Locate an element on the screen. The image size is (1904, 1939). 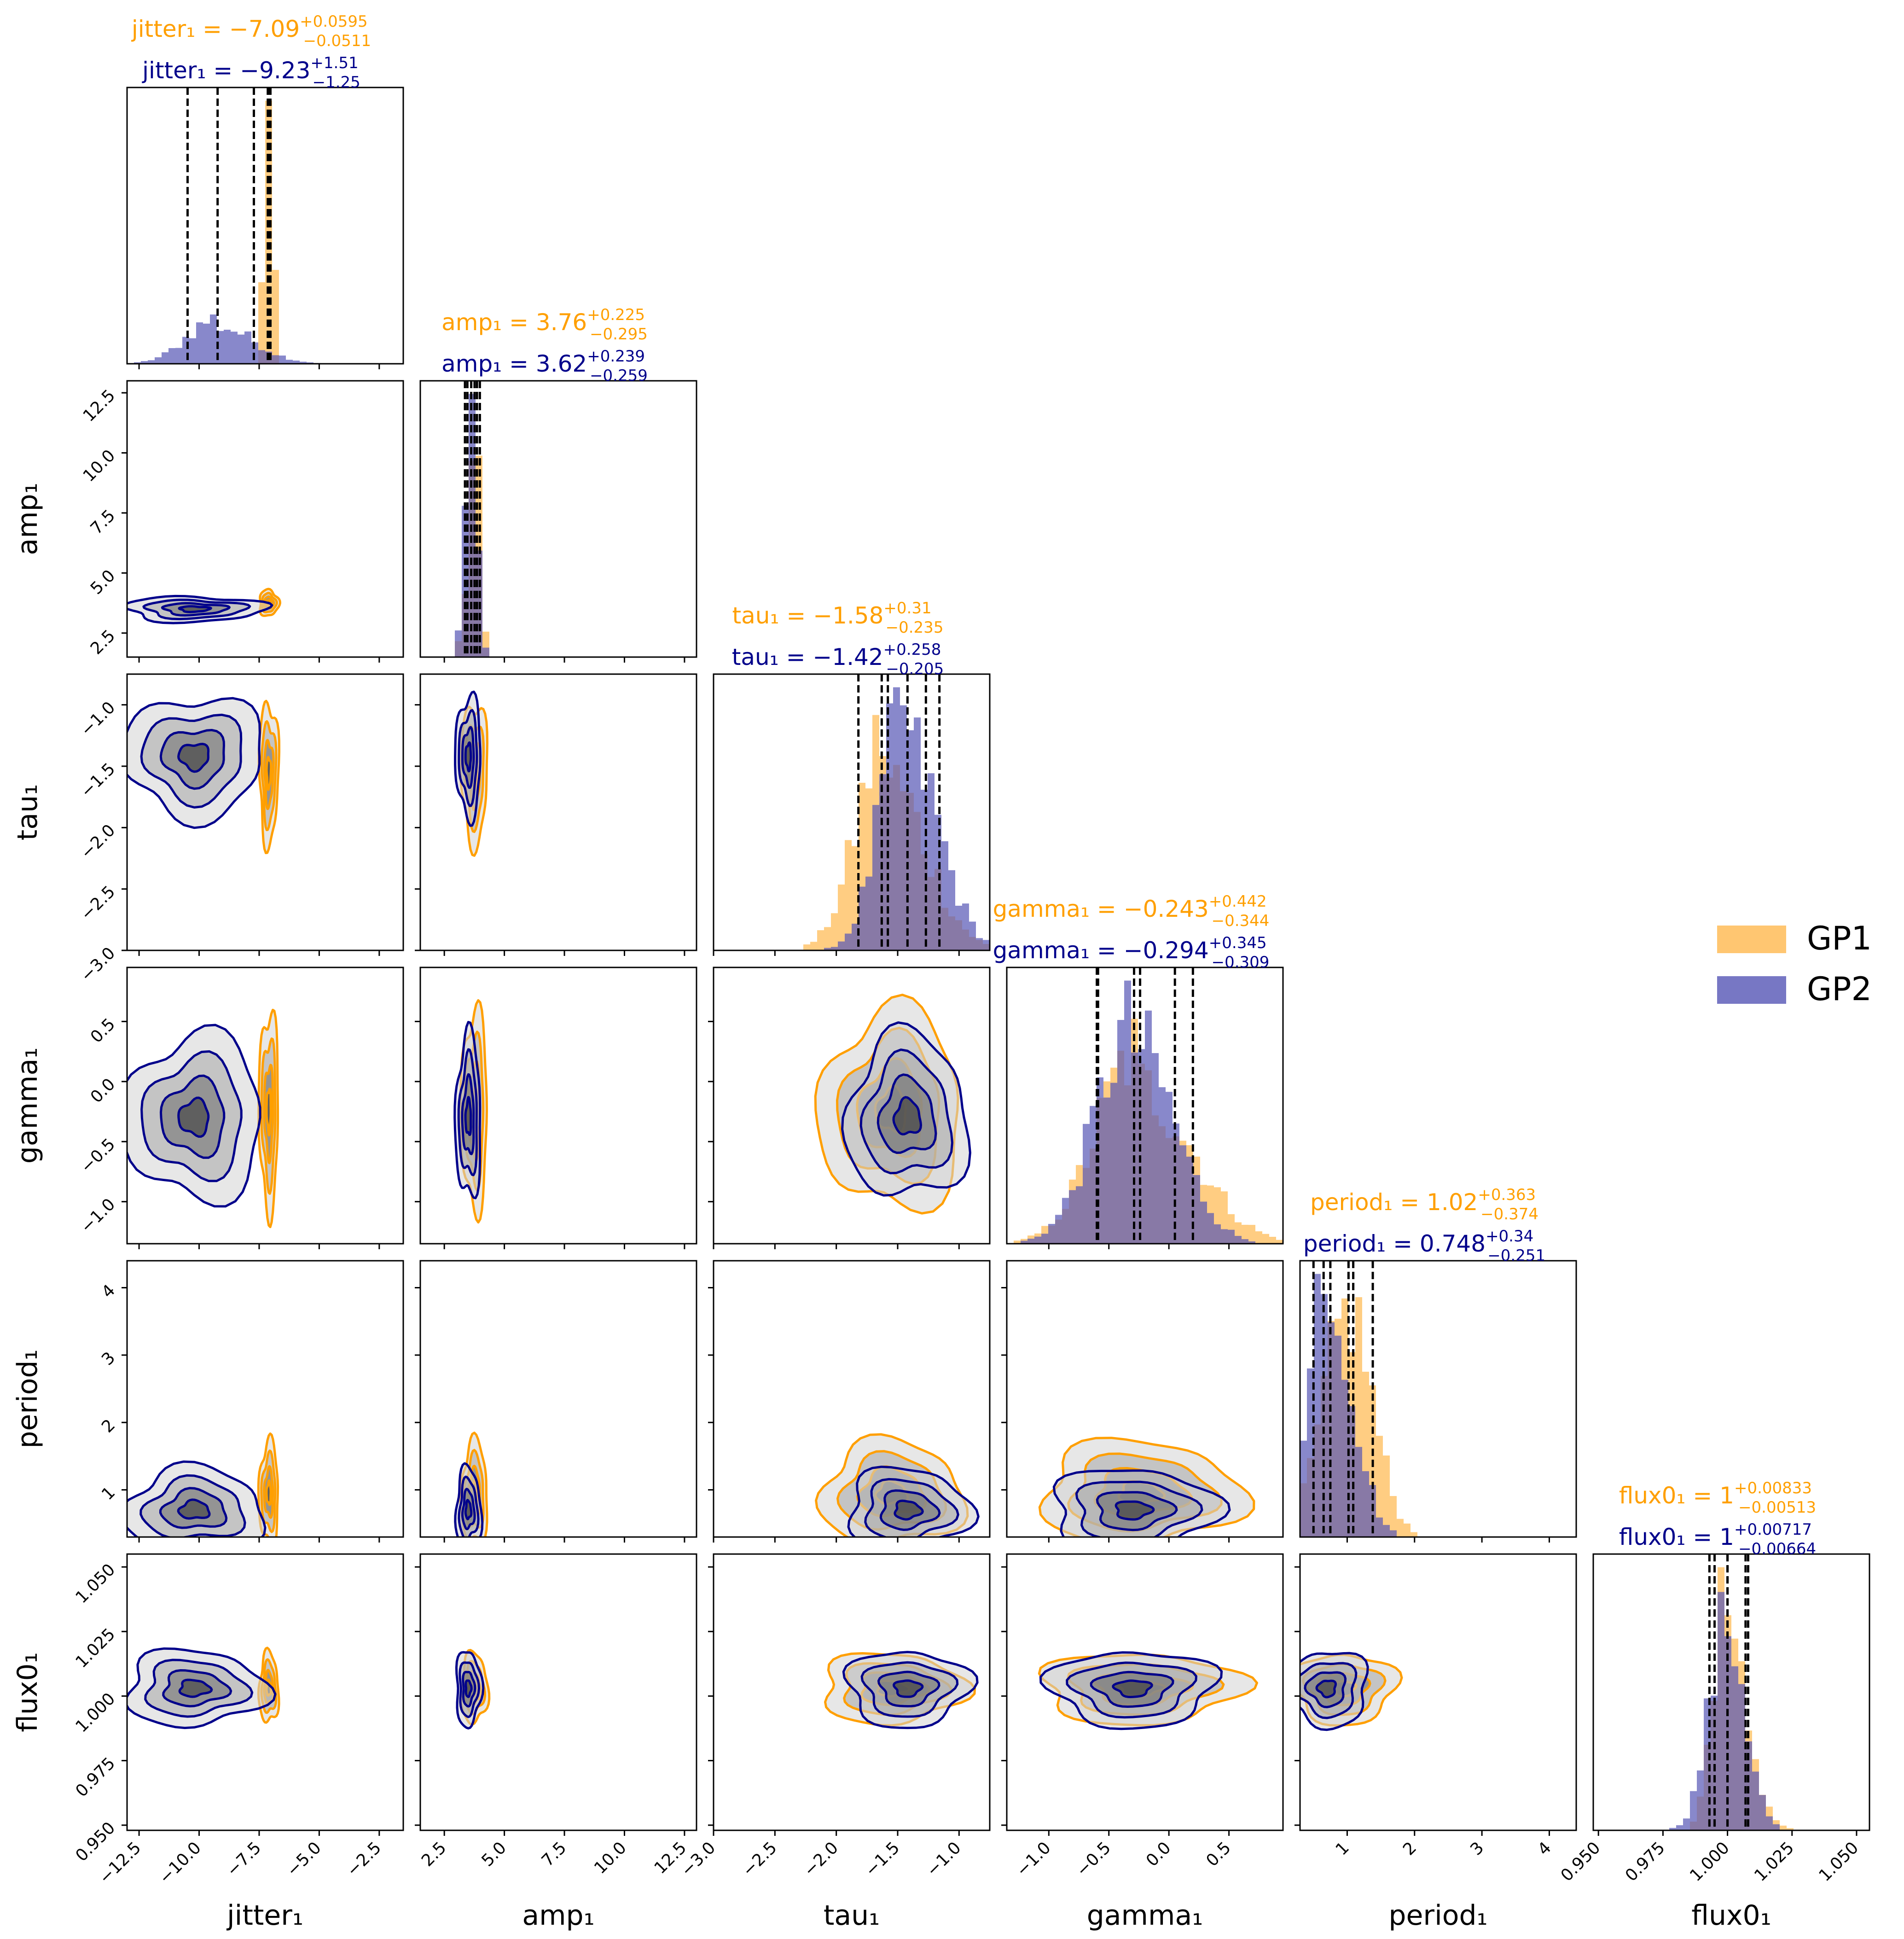
legend-swatch-gp2 is located at coordinates (1751, 990).